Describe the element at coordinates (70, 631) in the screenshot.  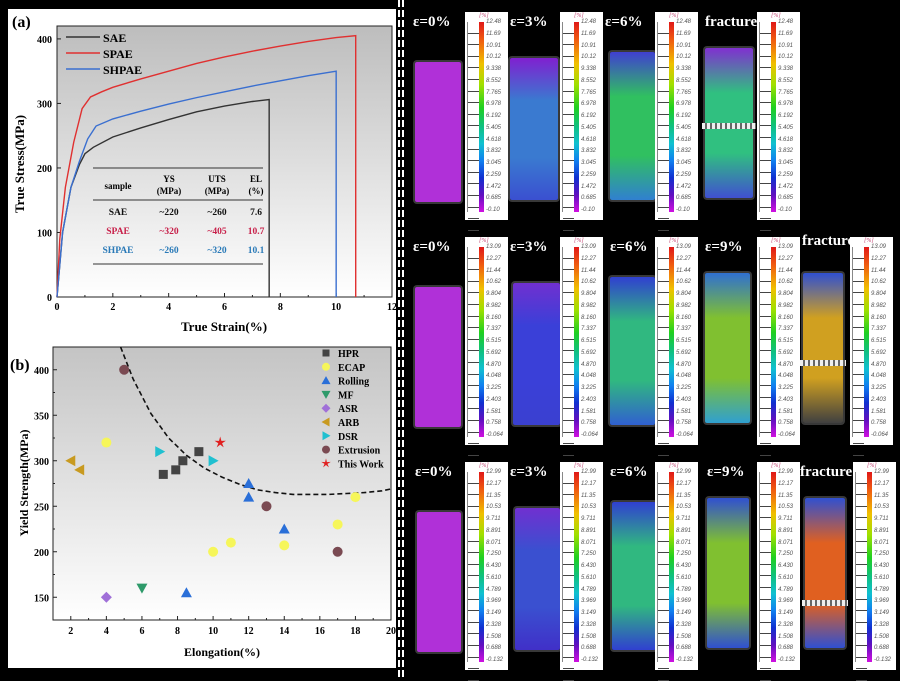
I see `x-tick-label-b: 2` at that location.